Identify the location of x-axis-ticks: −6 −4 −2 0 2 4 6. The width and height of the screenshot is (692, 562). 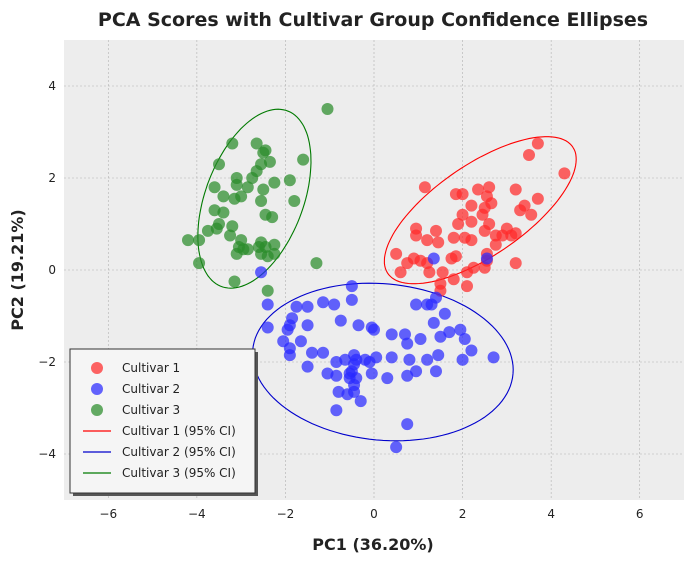
(371, 514).